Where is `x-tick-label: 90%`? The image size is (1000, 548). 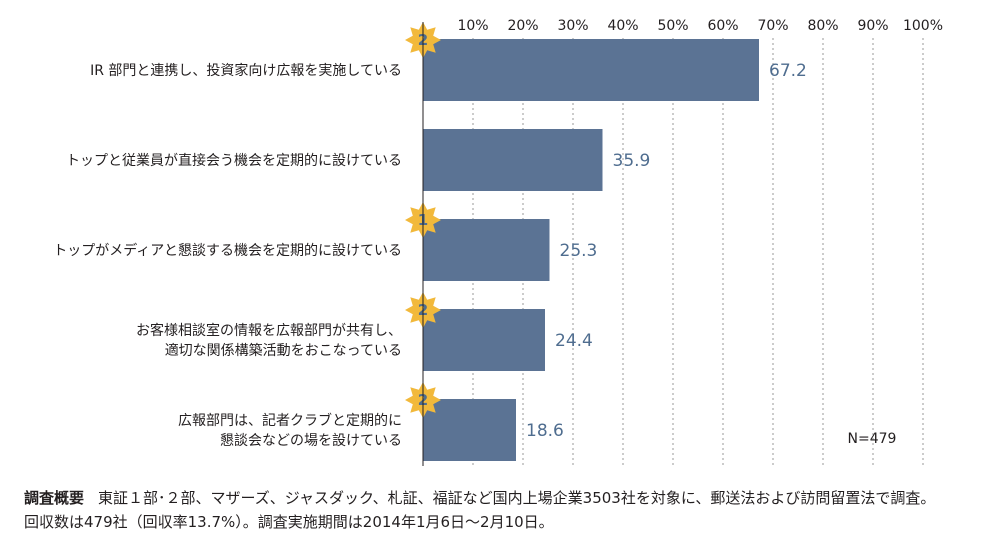 x-tick-label: 90% is located at coordinates (872, 26).